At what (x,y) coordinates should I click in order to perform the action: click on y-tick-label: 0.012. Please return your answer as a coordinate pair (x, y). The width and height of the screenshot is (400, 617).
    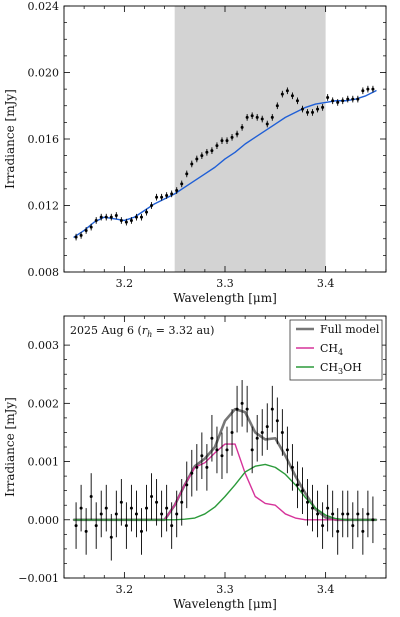
    Looking at the image, I should click on (44, 206).